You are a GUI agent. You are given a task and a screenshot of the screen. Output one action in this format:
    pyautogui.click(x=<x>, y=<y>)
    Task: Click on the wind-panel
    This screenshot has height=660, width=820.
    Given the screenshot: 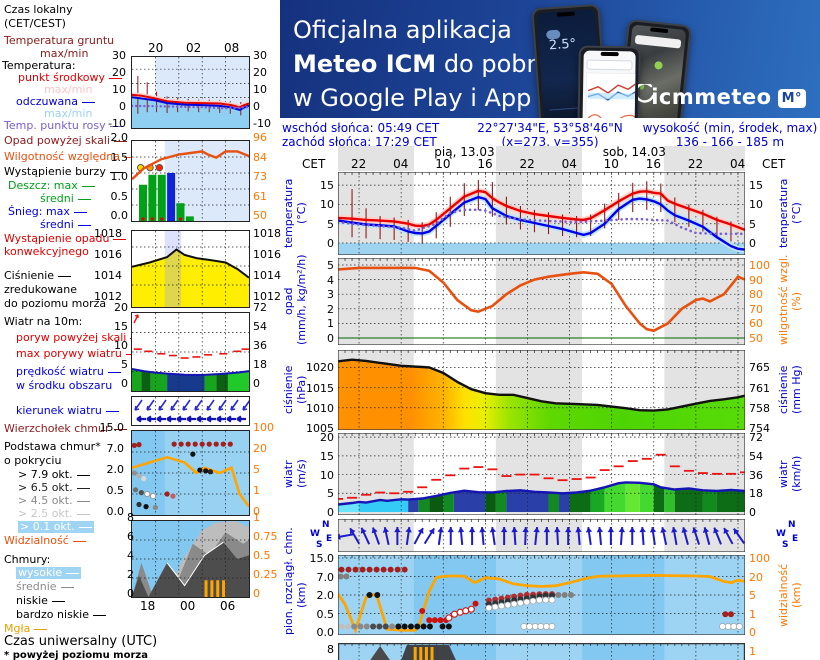 What is the action you would take?
    pyautogui.click(x=541, y=474)
    